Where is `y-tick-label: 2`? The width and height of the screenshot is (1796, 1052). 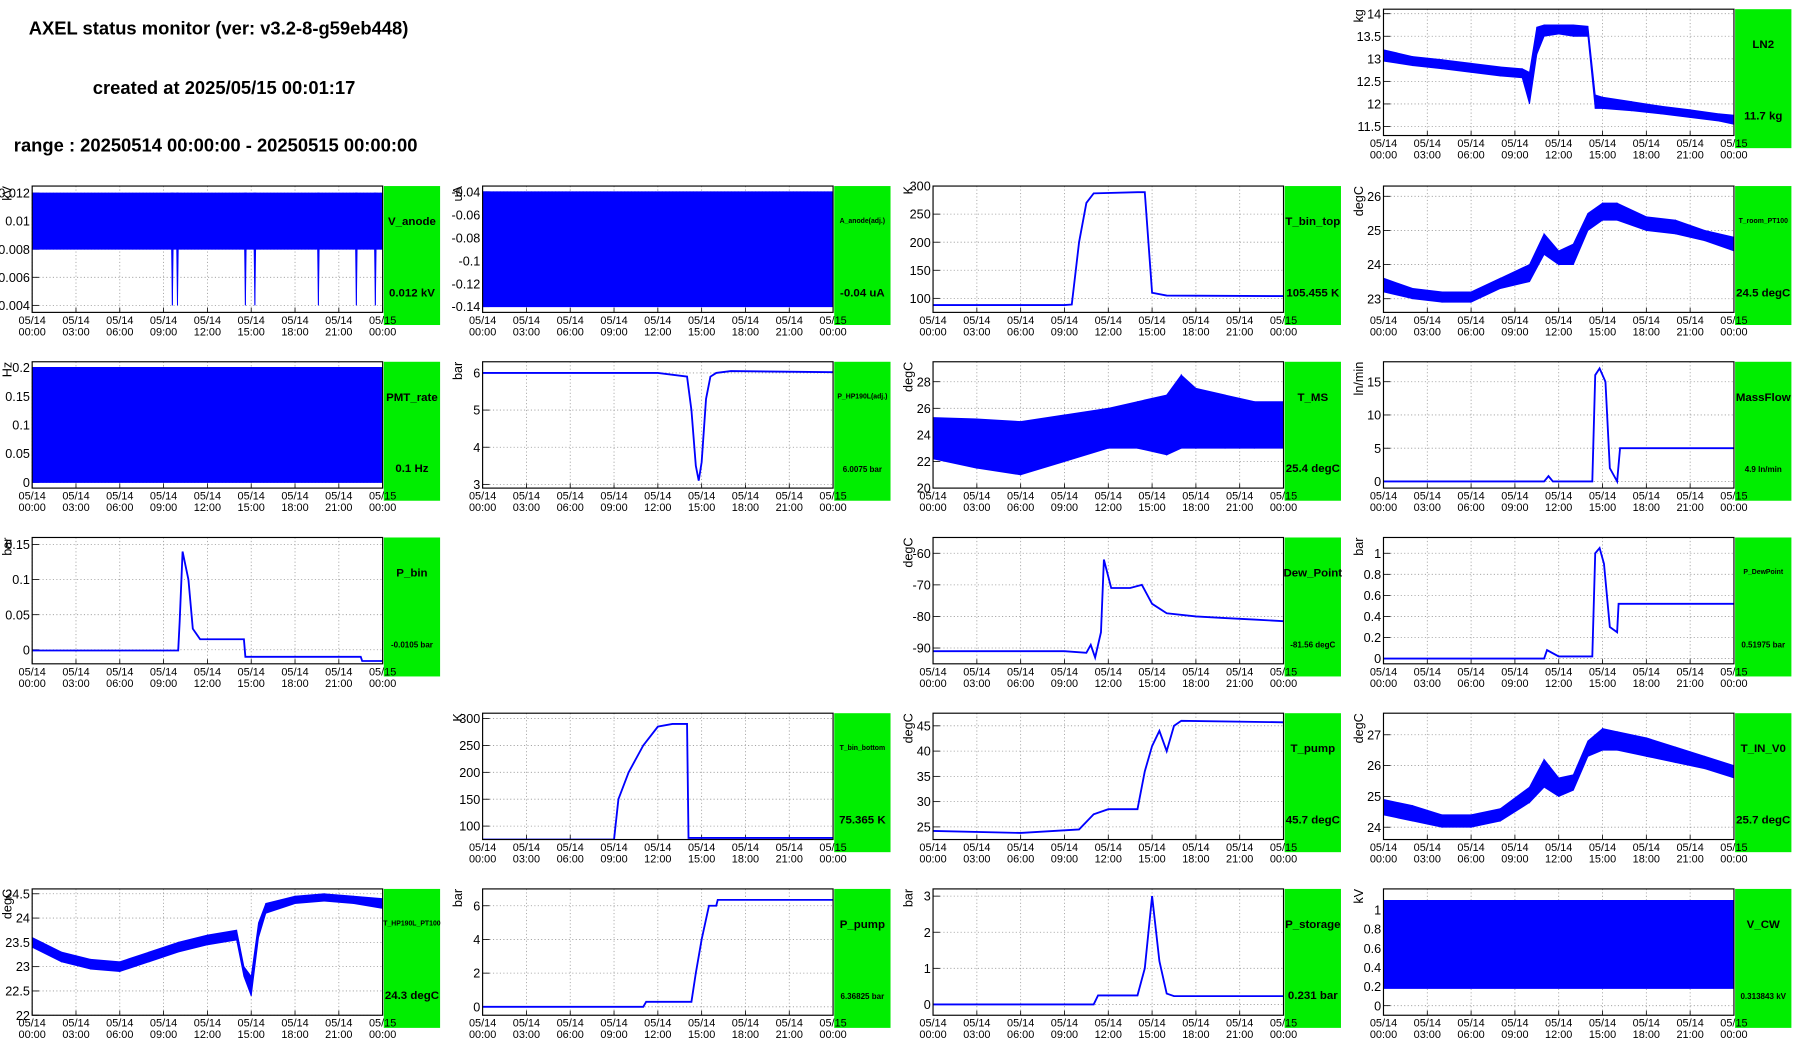
y-tick-label: 2 is located at coordinates (476, 974).